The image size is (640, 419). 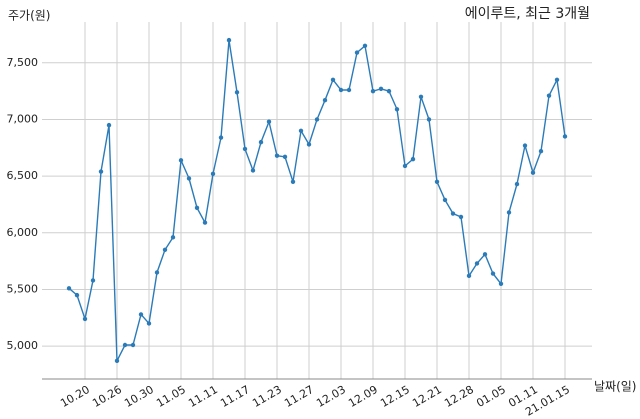 What do you see at coordinates (75, 396) in the screenshot?
I see `x-tick-label: 10.20` at bounding box center [75, 396].